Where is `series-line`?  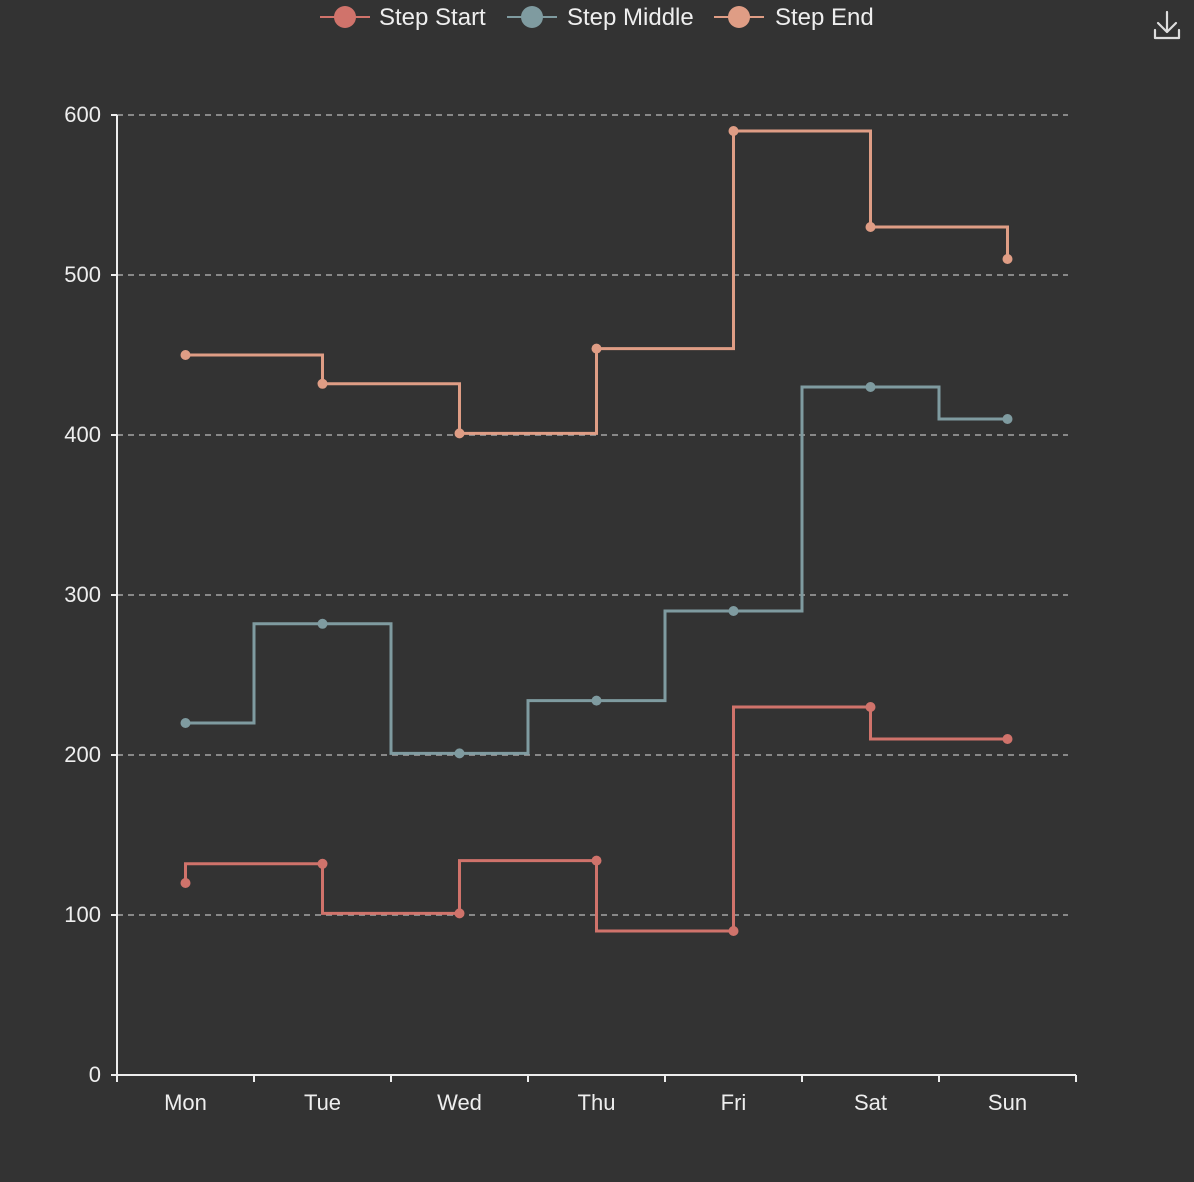
series-line is located at coordinates (596, 819).